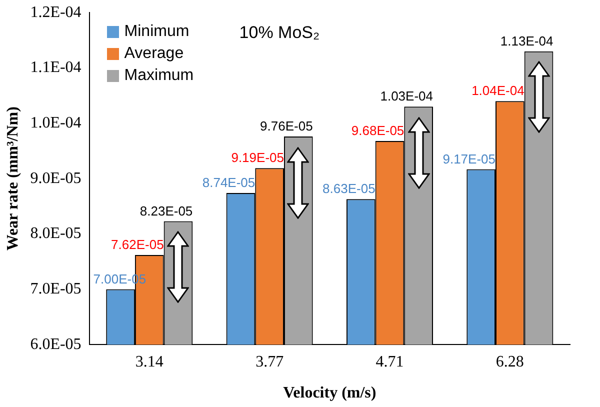  I want to click on data-label: 9.19E-05, so click(257, 158).